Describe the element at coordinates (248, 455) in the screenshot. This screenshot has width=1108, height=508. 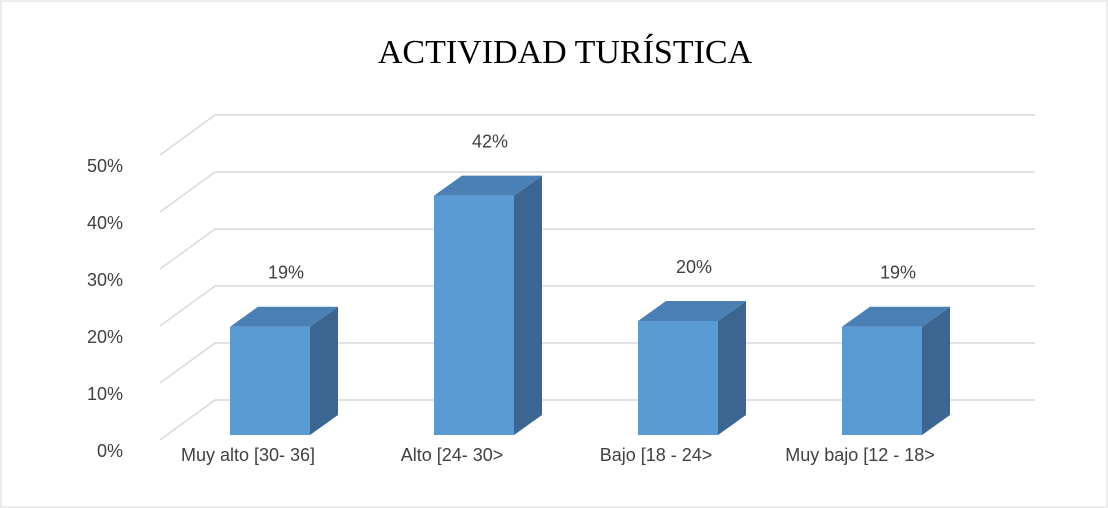
I see `x-tick-label: Muy alto [30- 36]` at that location.